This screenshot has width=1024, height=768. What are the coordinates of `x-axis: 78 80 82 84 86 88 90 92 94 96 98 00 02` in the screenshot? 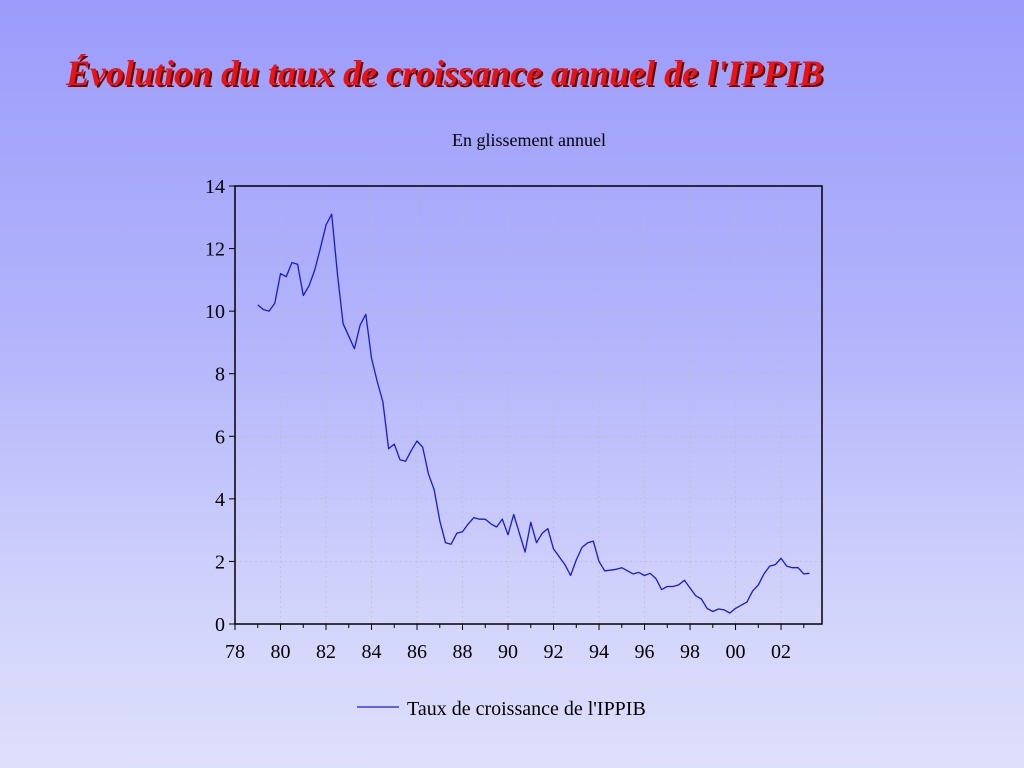 It's located at (515, 643).